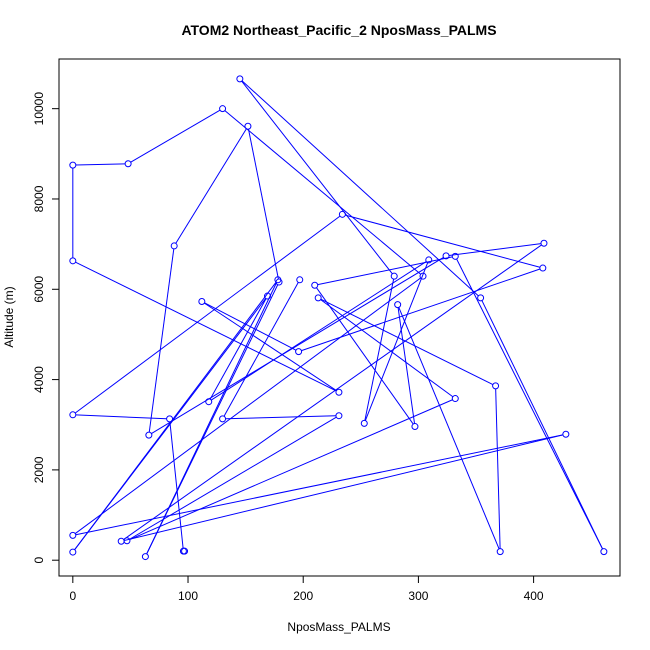  I want to click on x-axis: 0 100 200 300 400, so click(306, 589).